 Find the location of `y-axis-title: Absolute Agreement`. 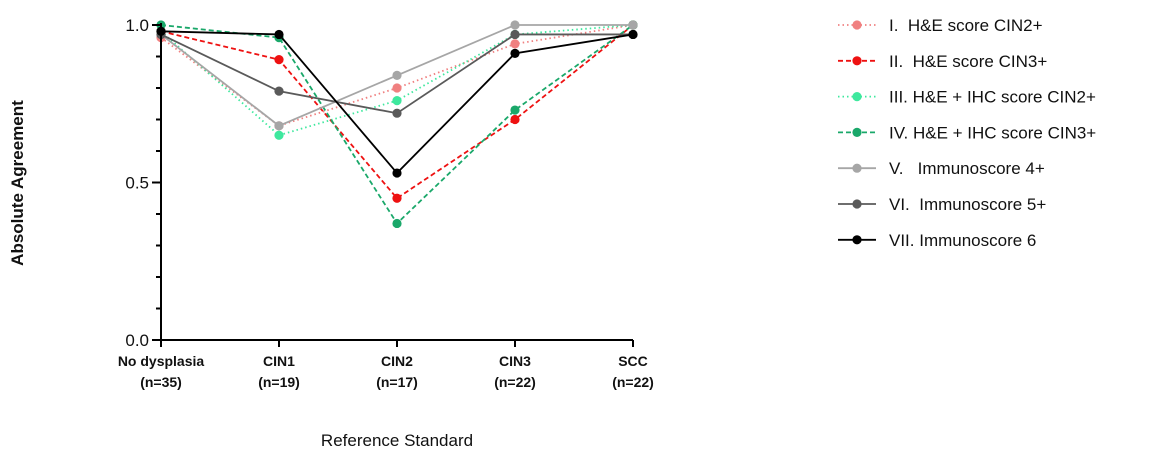

y-axis-title: Absolute Agreement is located at coordinates (17, 183).